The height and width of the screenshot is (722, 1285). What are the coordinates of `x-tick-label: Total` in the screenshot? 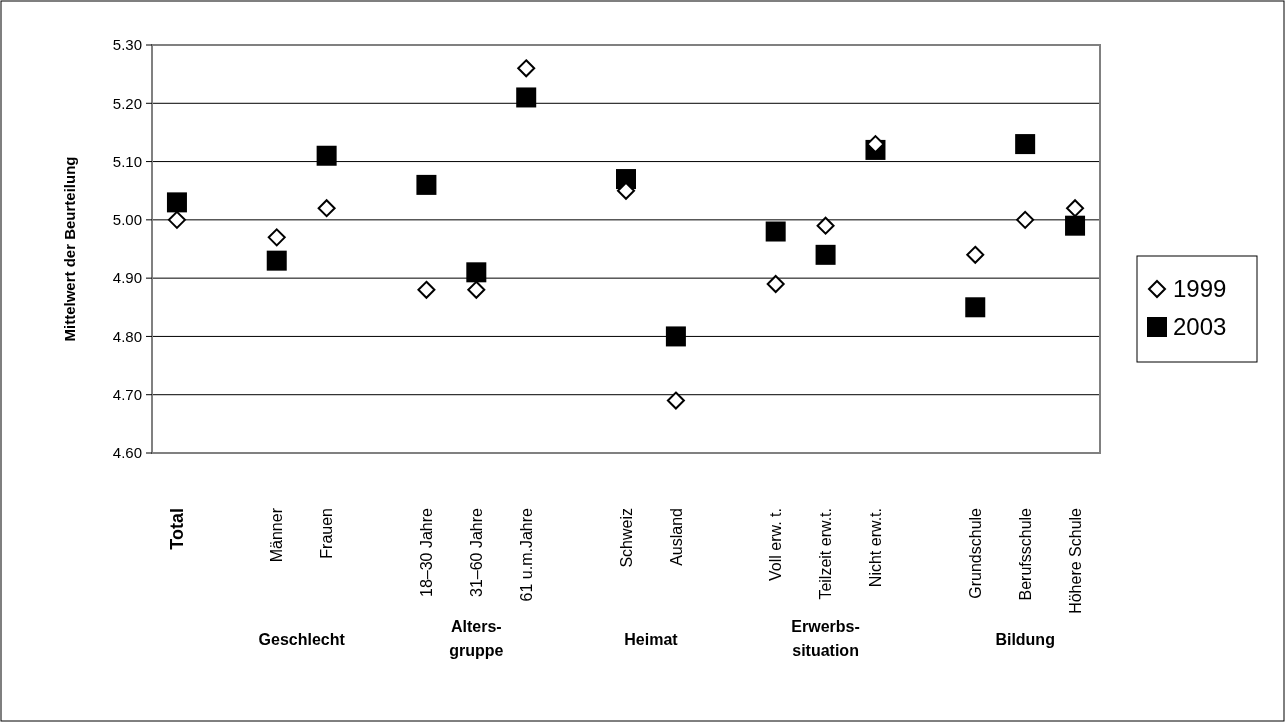 It's located at (177, 529).